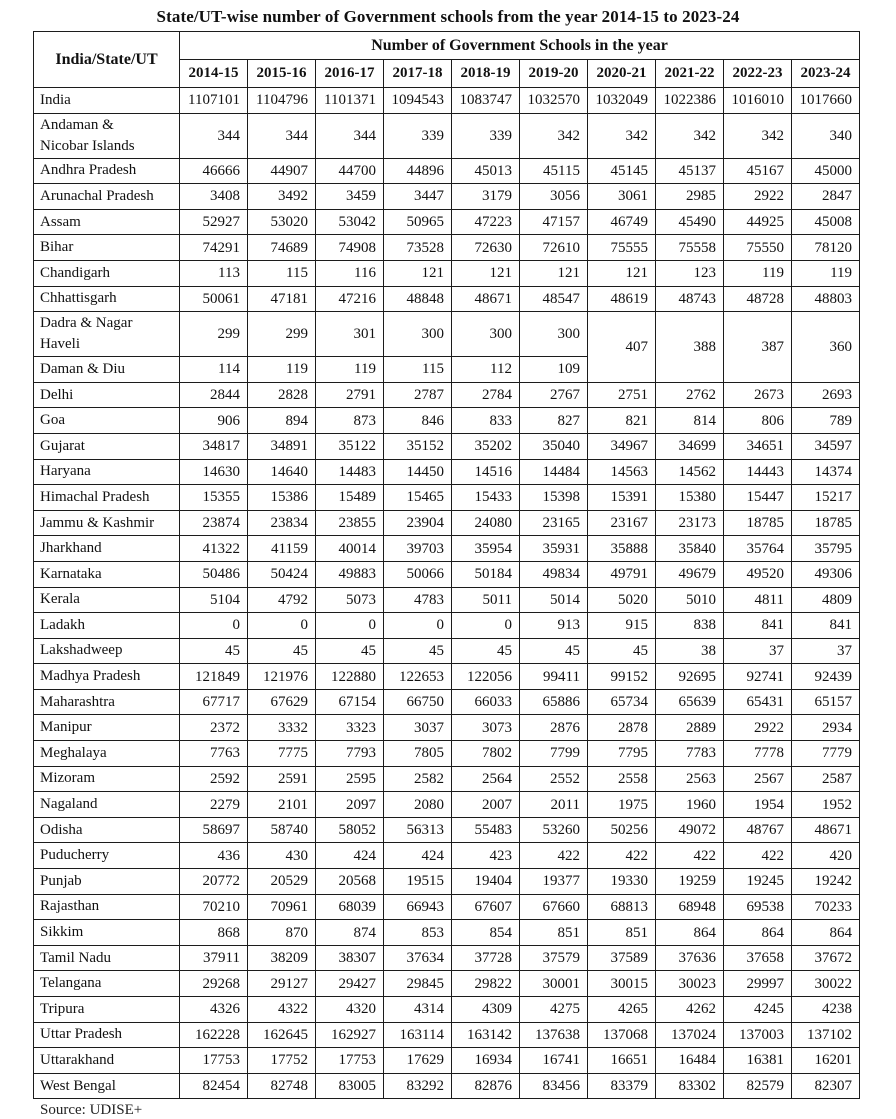 This screenshot has height=1119, width=896. I want to click on value-cell: 2011, so click(553, 804).